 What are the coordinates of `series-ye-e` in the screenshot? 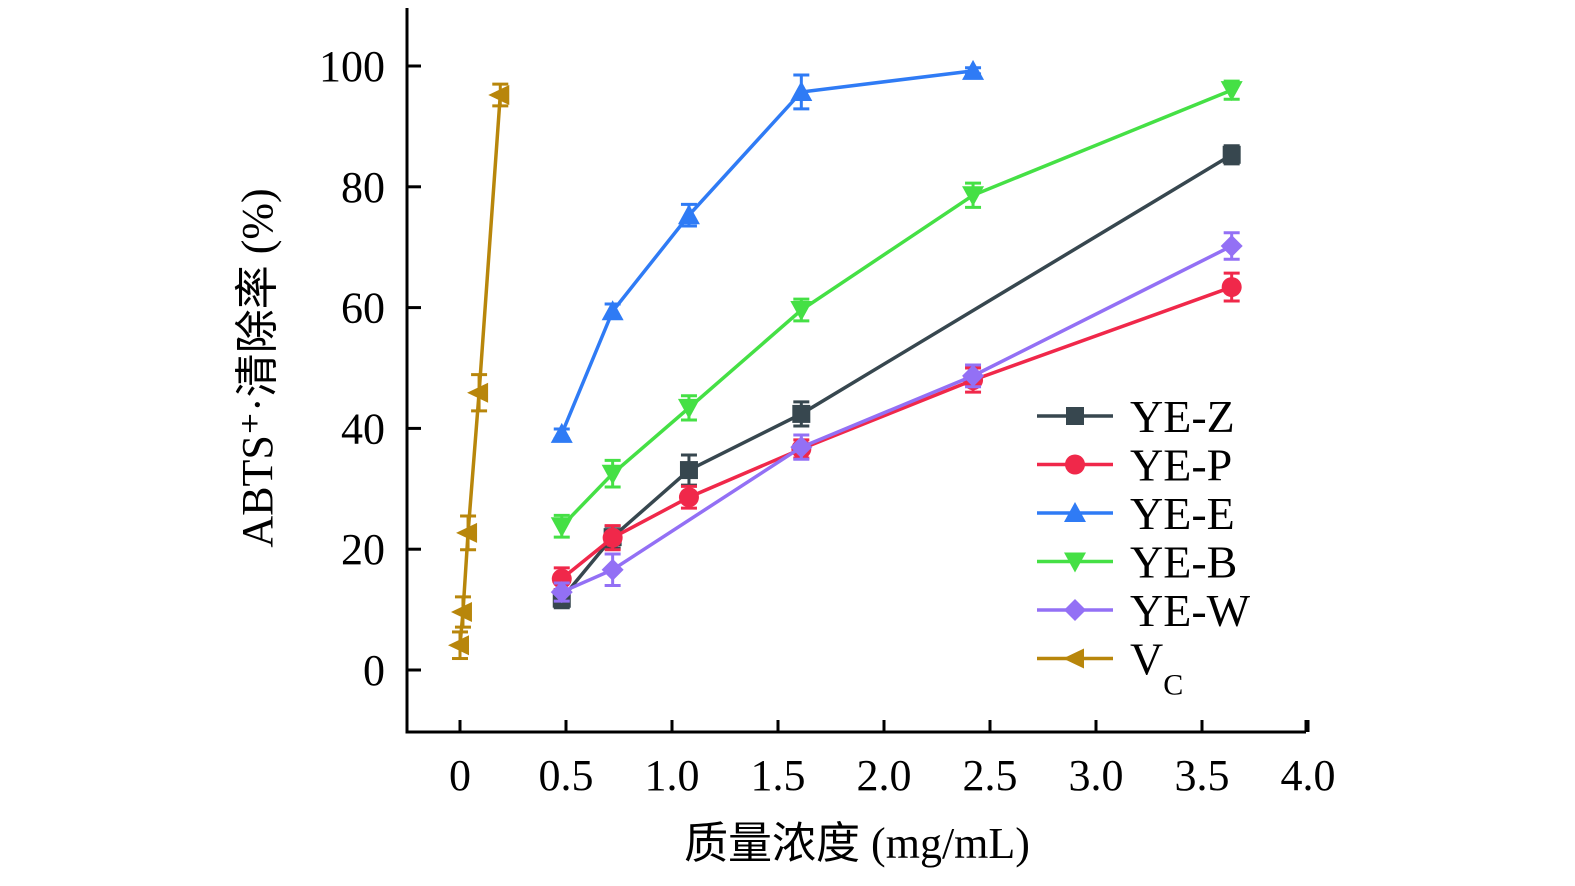 It's located at (767, 251).